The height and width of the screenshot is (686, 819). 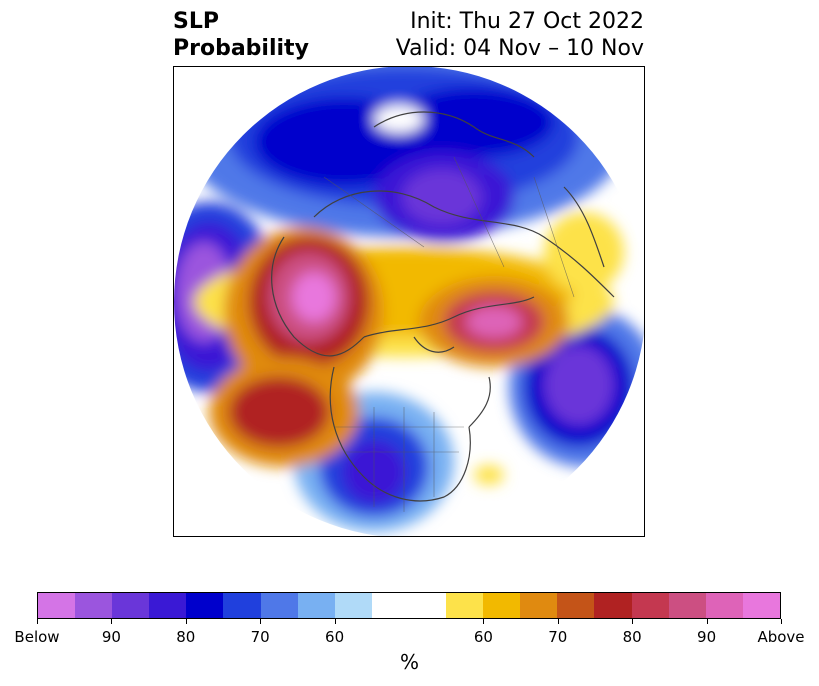 What do you see at coordinates (409, 622) in the screenshot?
I see `colorbar-tick-marks` at bounding box center [409, 622].